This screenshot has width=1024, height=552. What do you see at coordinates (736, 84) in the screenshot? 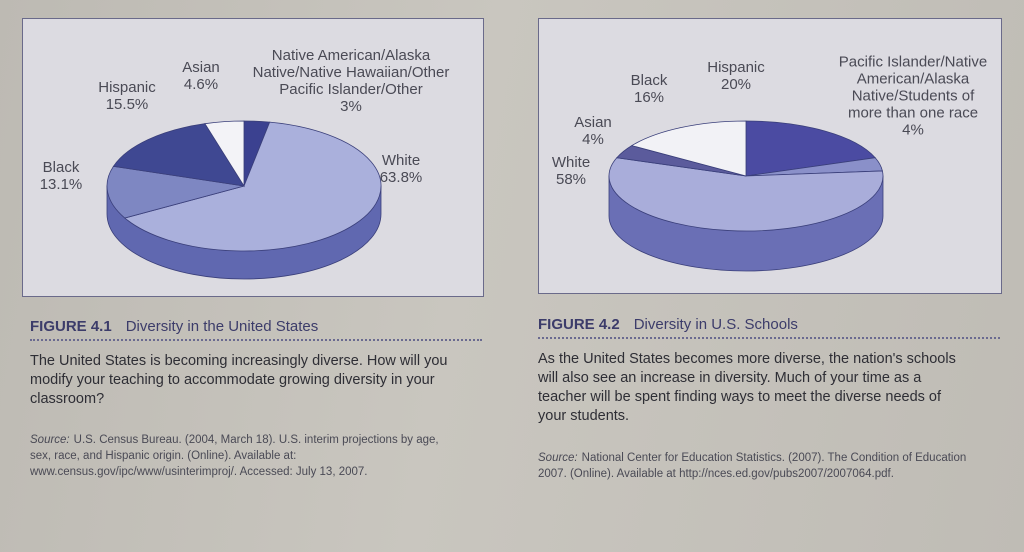
I see `slice-value: 20%` at bounding box center [736, 84].